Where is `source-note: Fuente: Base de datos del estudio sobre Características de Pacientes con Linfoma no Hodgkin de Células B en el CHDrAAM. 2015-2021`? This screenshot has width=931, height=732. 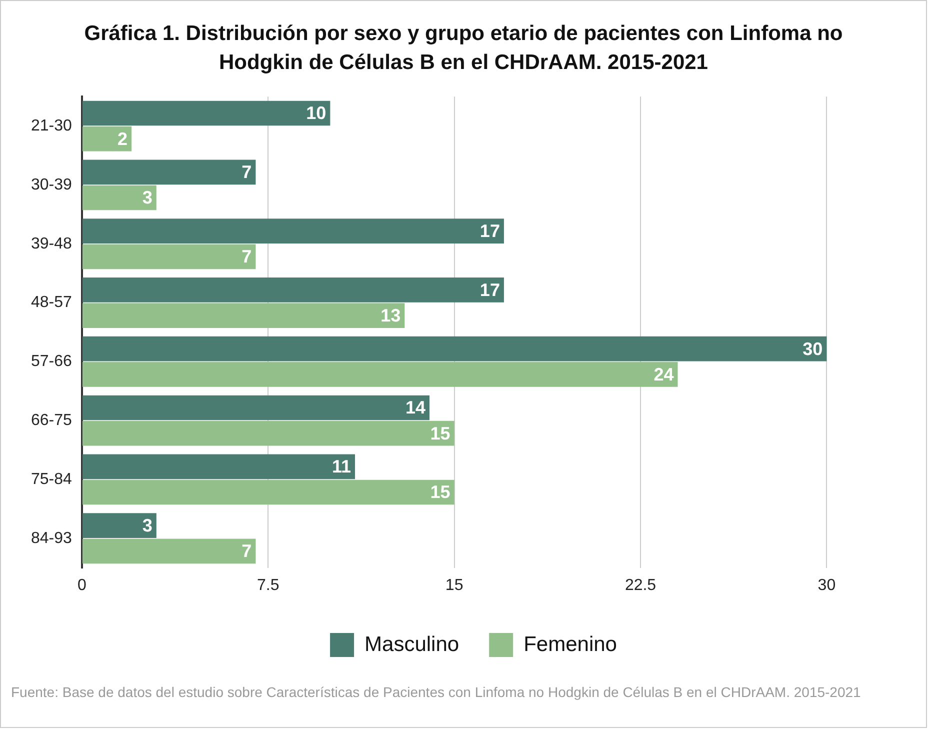
source-note: Fuente: Base de datos del estudio sobre Características de Pacientes con Linfoma no Hodgkin de Células B en el CHDrAAM. 2015-2021 is located at coordinates (436, 692).